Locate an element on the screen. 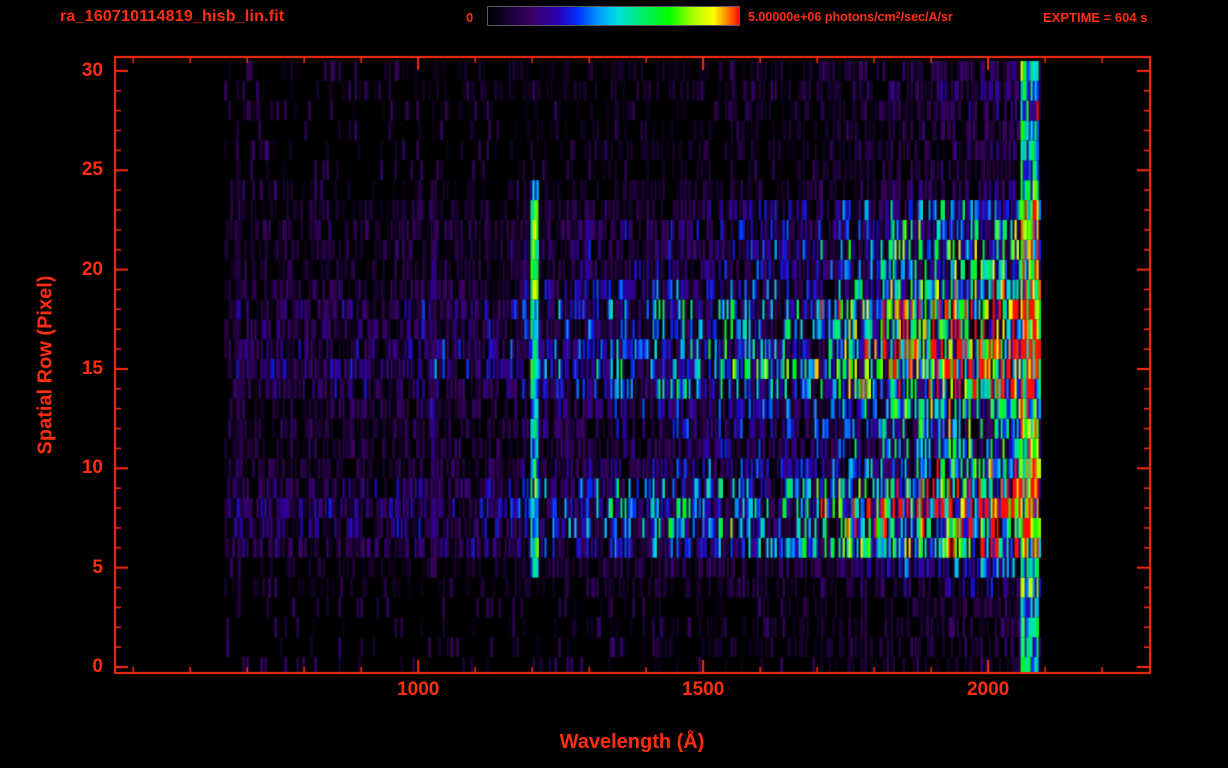  y-tick-label: 10 is located at coordinates (92, 468).